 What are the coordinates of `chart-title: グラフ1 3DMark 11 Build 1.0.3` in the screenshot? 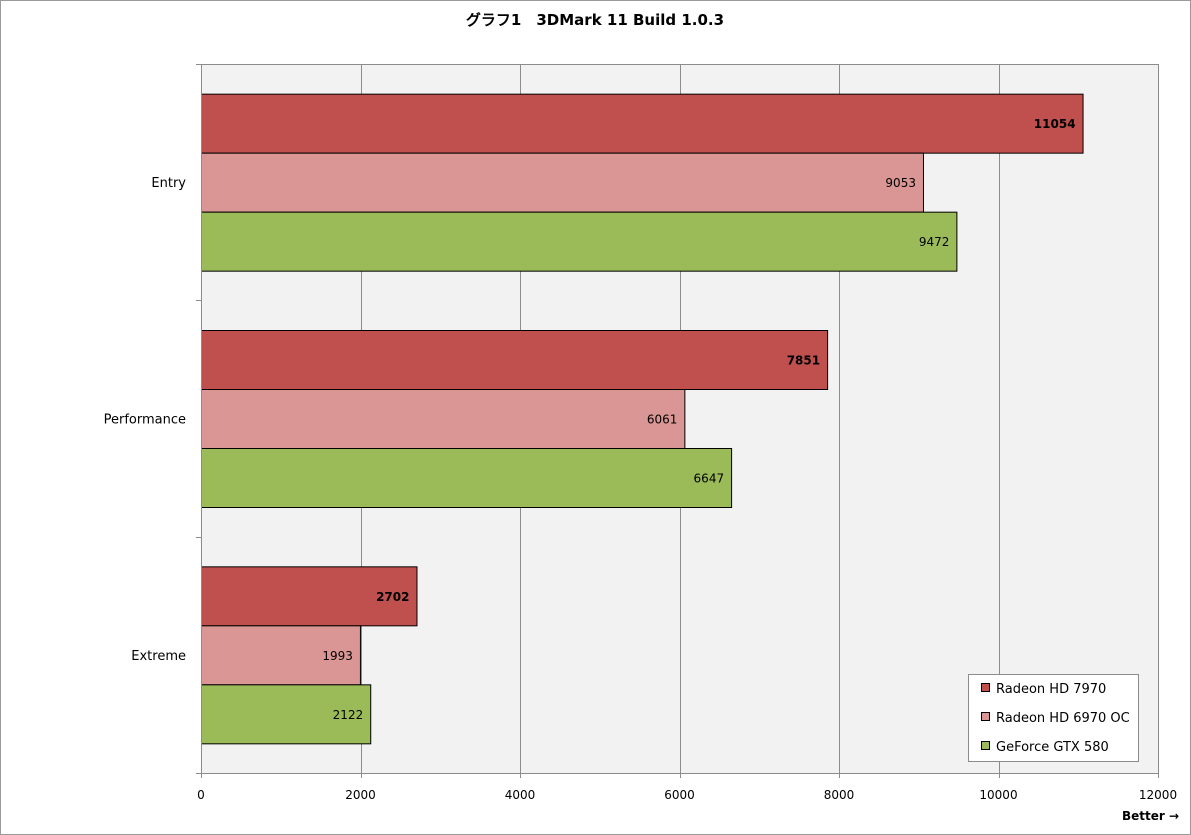 It's located at (595, 20).